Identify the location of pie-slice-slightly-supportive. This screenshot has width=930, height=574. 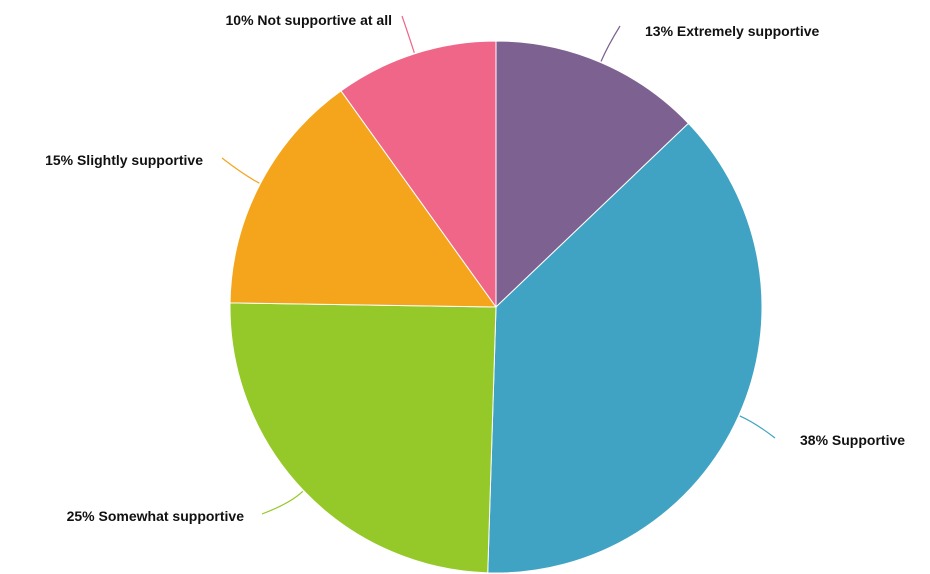
(363, 199).